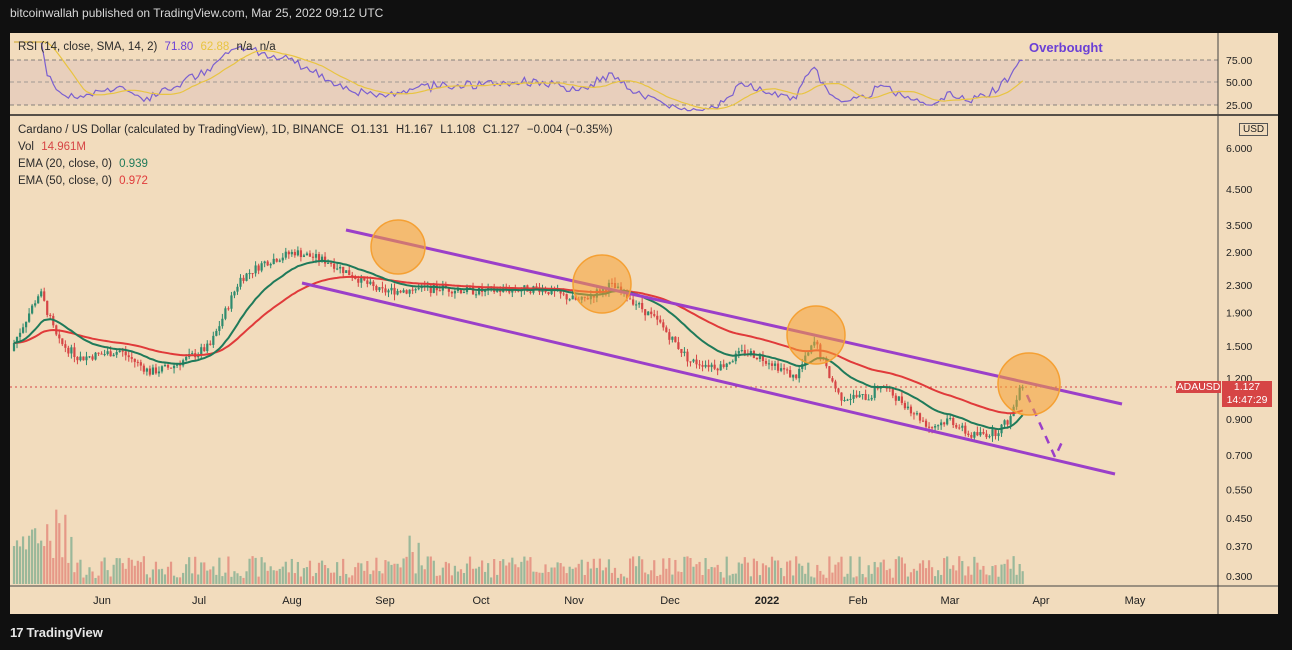 Image resolution: width=1292 pixels, height=650 pixels. I want to click on rsi-legend-na1: n/a, so click(244, 47).